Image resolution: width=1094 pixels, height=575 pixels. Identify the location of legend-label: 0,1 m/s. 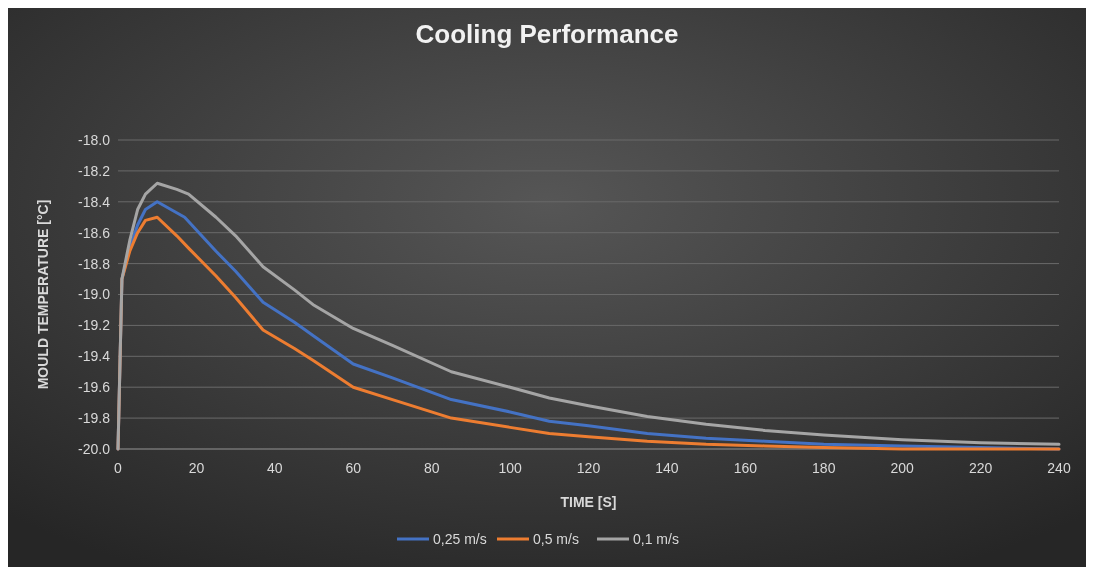
(656, 538).